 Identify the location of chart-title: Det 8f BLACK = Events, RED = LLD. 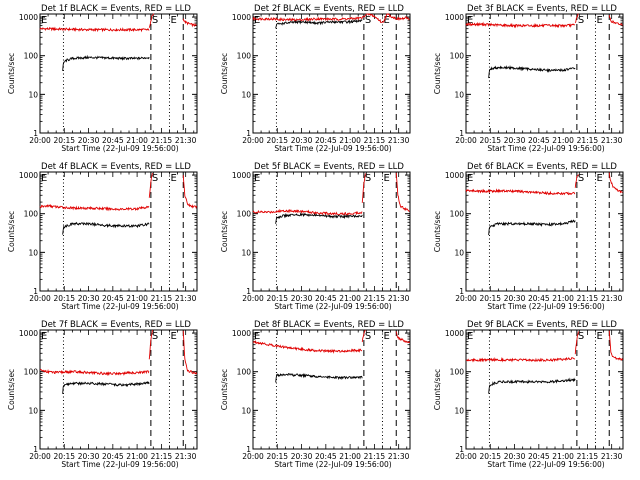
(329, 325).